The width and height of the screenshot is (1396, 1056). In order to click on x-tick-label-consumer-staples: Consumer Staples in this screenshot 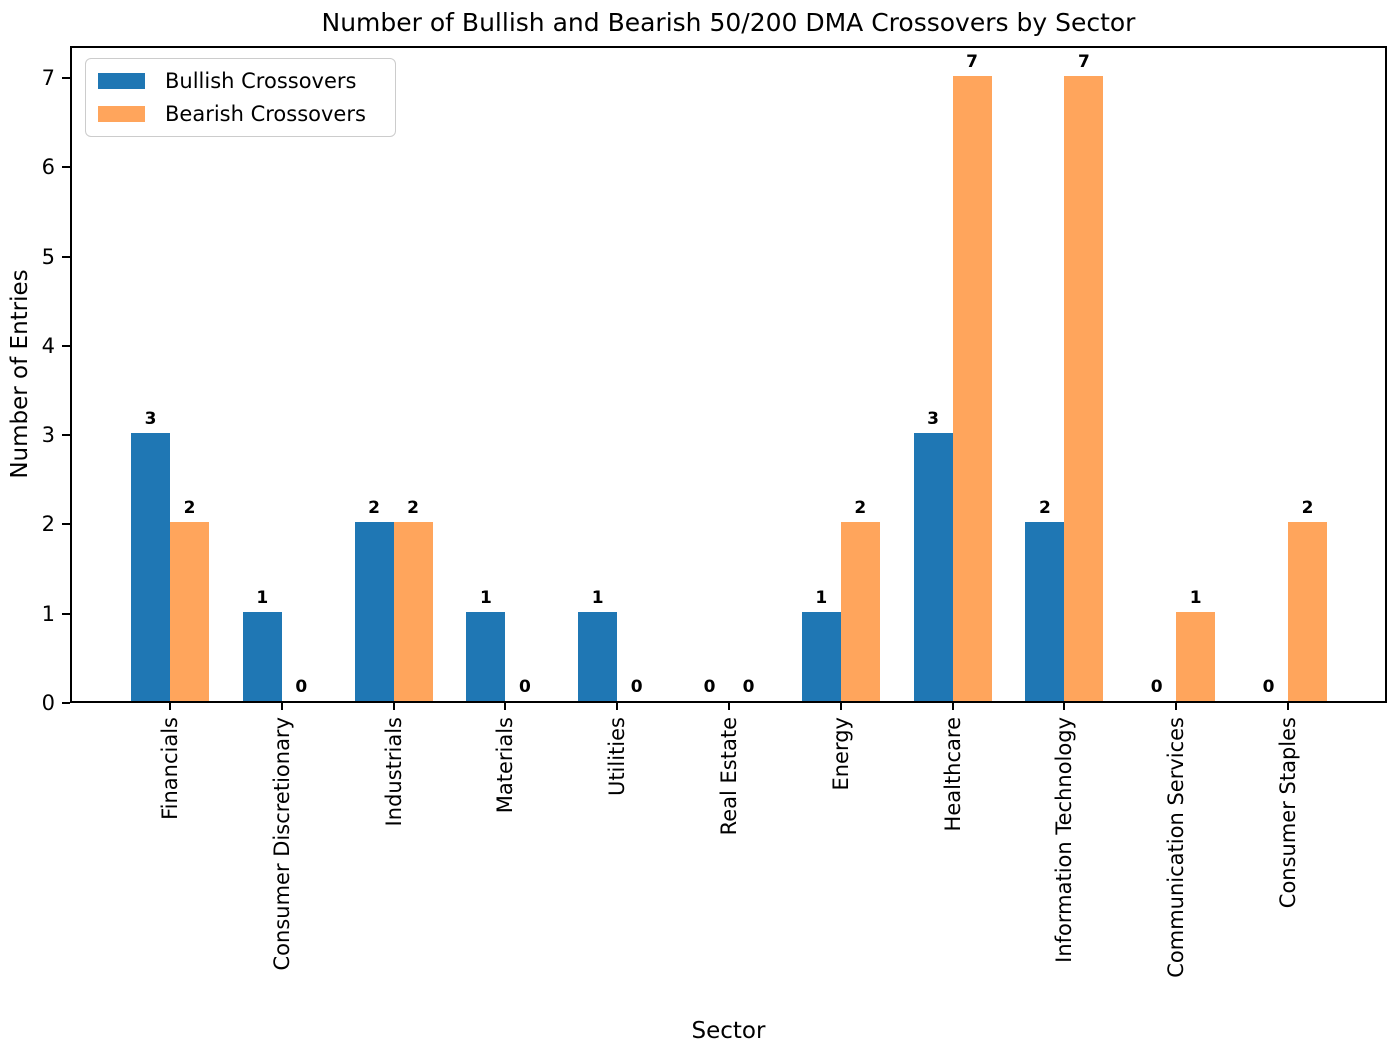, I will do `click(1288, 813)`.